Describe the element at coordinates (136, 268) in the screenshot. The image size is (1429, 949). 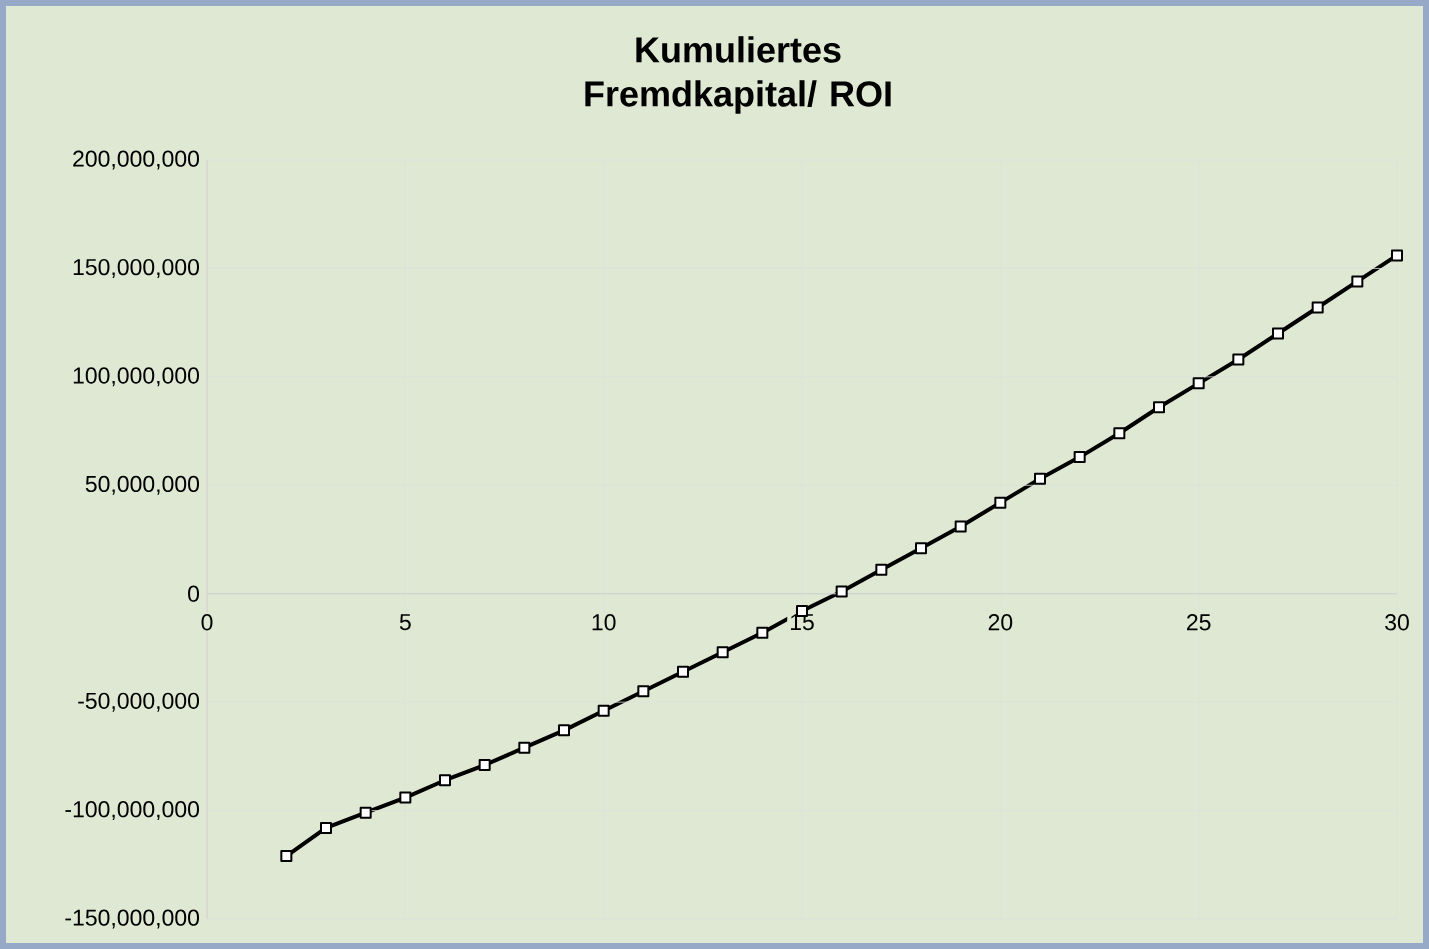
I see `y-tick-label: 150,000,000` at that location.